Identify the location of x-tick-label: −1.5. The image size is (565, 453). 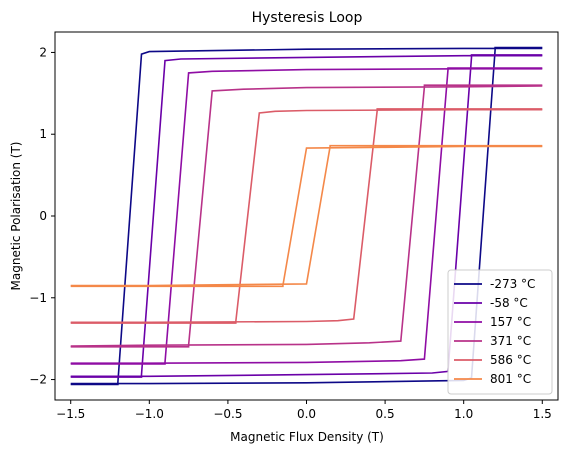
(70, 414).